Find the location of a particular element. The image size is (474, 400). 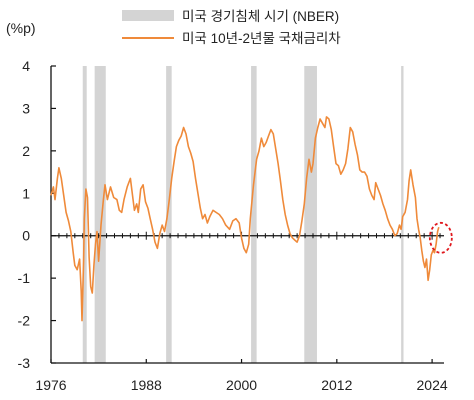

legend-label-1: 미국 경기침체 시기 (NBER) is located at coordinates (260, 16).